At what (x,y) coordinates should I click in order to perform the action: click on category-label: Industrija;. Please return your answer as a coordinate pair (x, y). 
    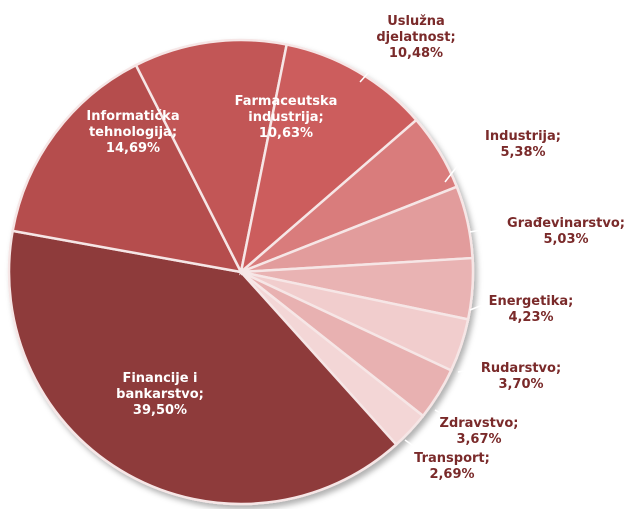
    Looking at the image, I should click on (523, 136).